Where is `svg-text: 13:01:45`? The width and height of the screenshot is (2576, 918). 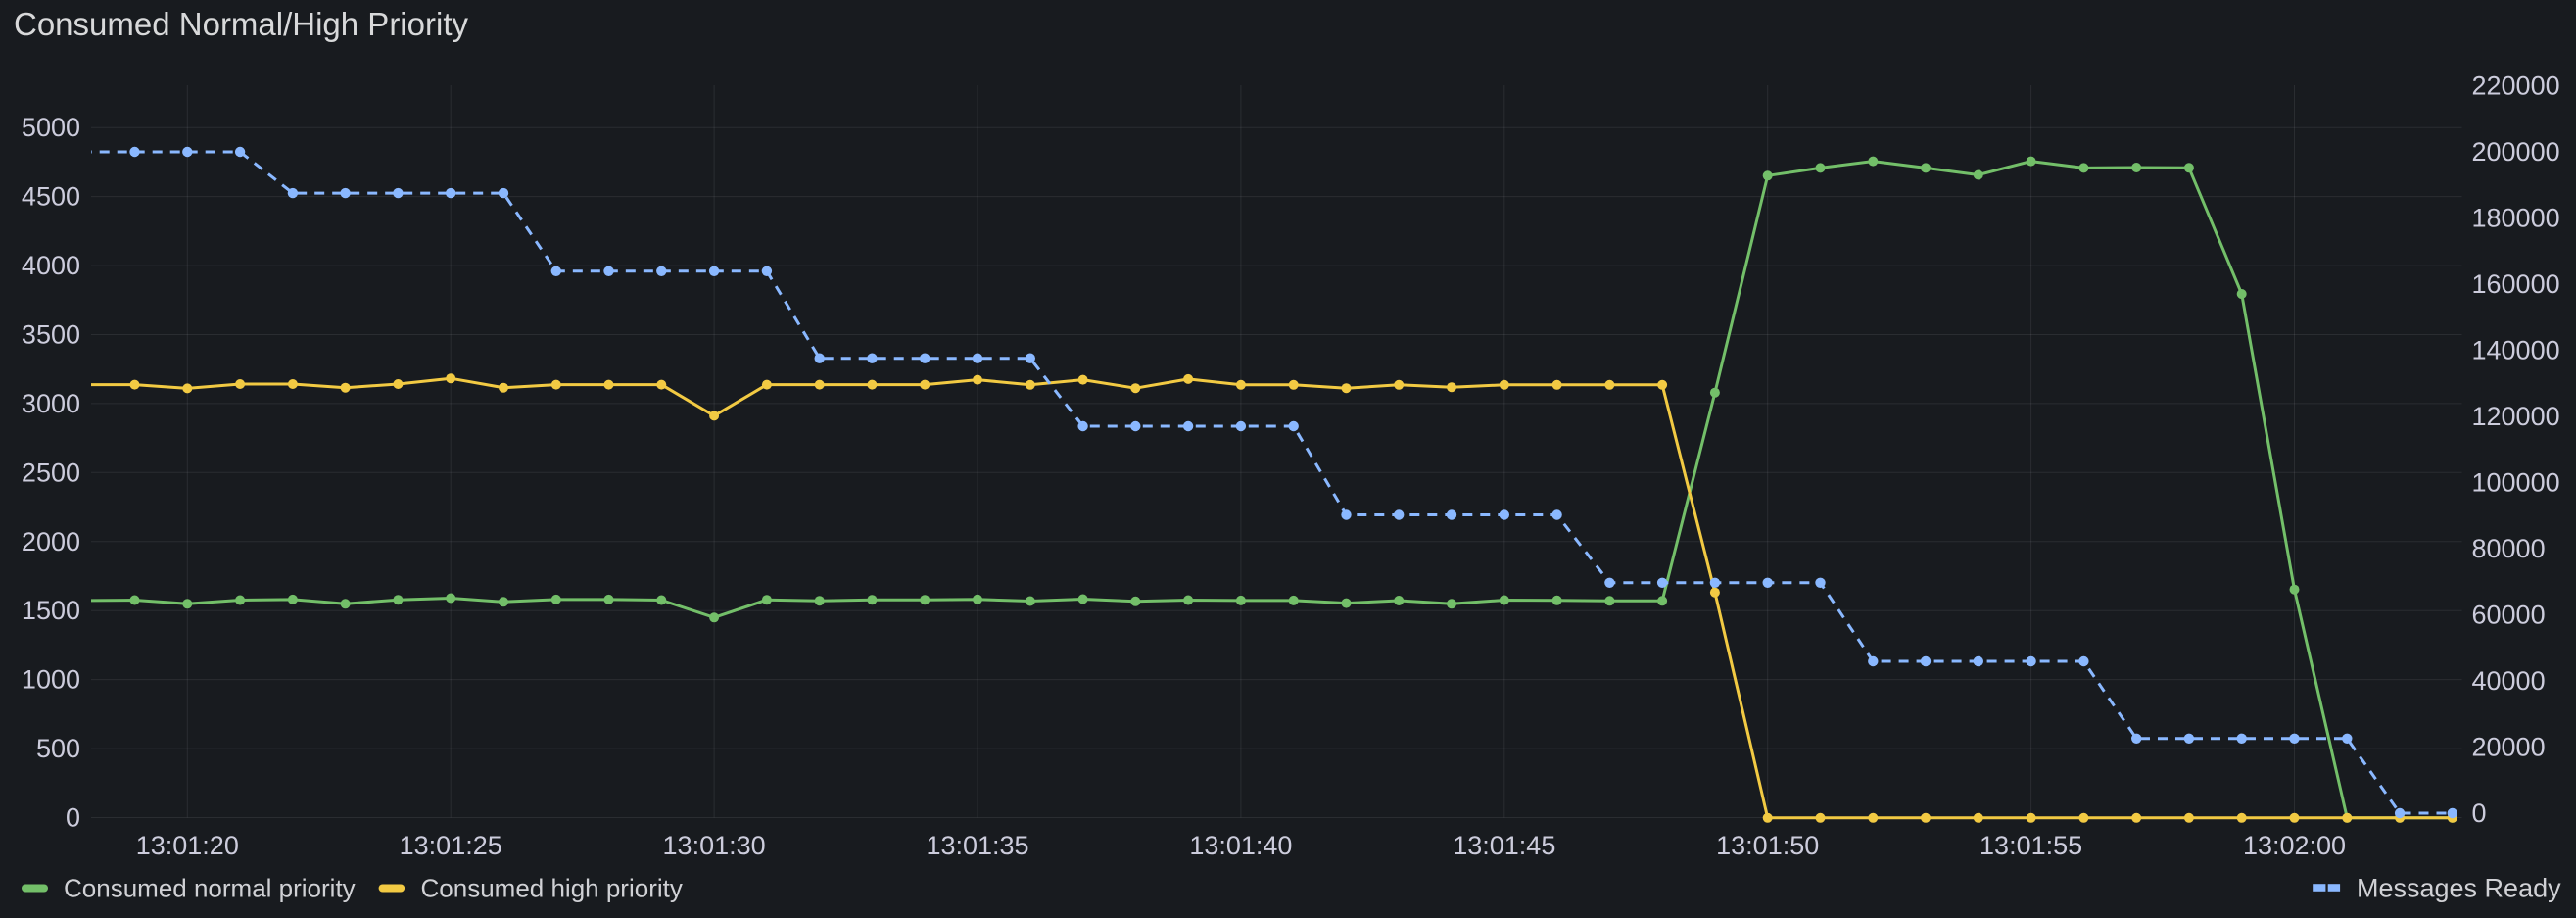 svg-text: 13:01:45 is located at coordinates (1504, 845).